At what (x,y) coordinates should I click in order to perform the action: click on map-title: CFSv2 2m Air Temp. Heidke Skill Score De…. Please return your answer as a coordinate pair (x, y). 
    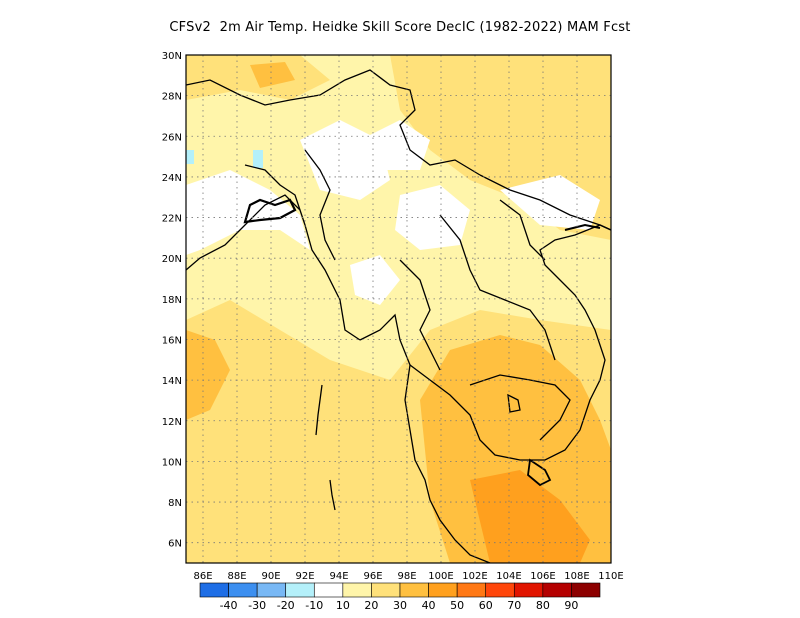
    Looking at the image, I should click on (400, 27).